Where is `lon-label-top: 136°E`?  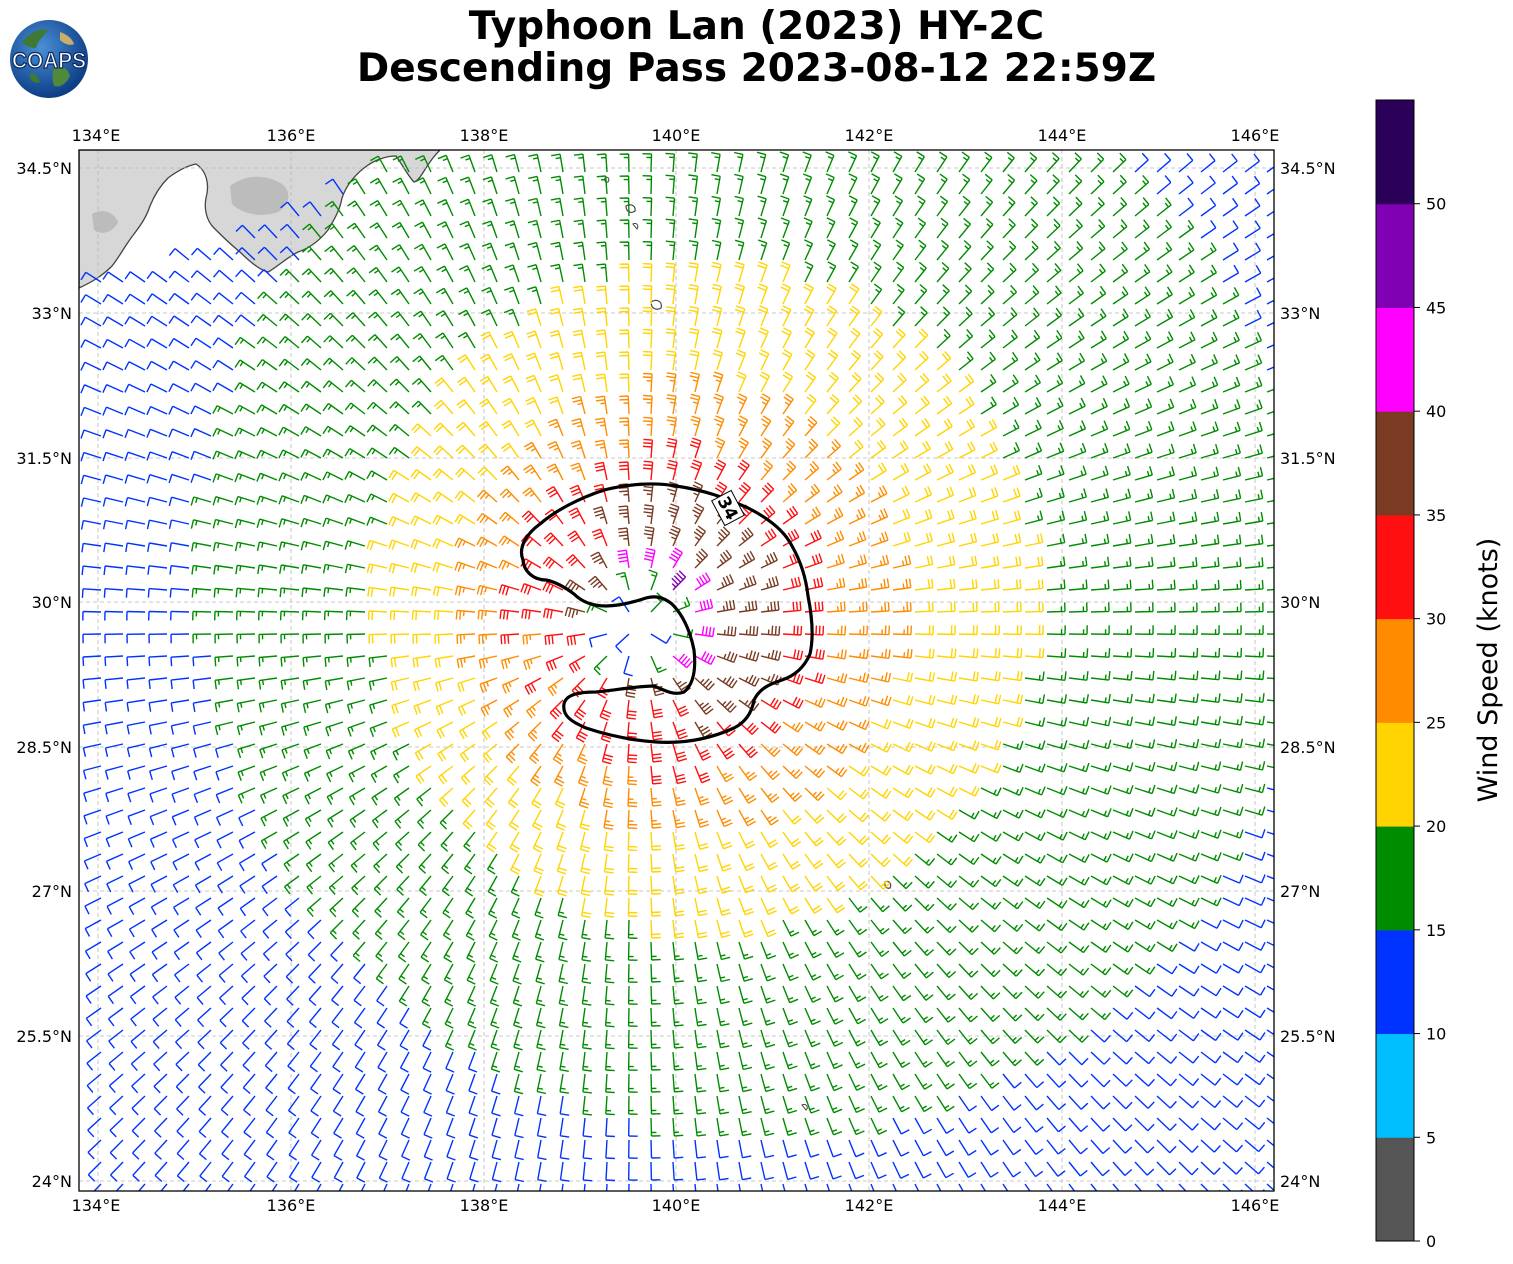
lon-label-top: 136°E is located at coordinates (291, 135).